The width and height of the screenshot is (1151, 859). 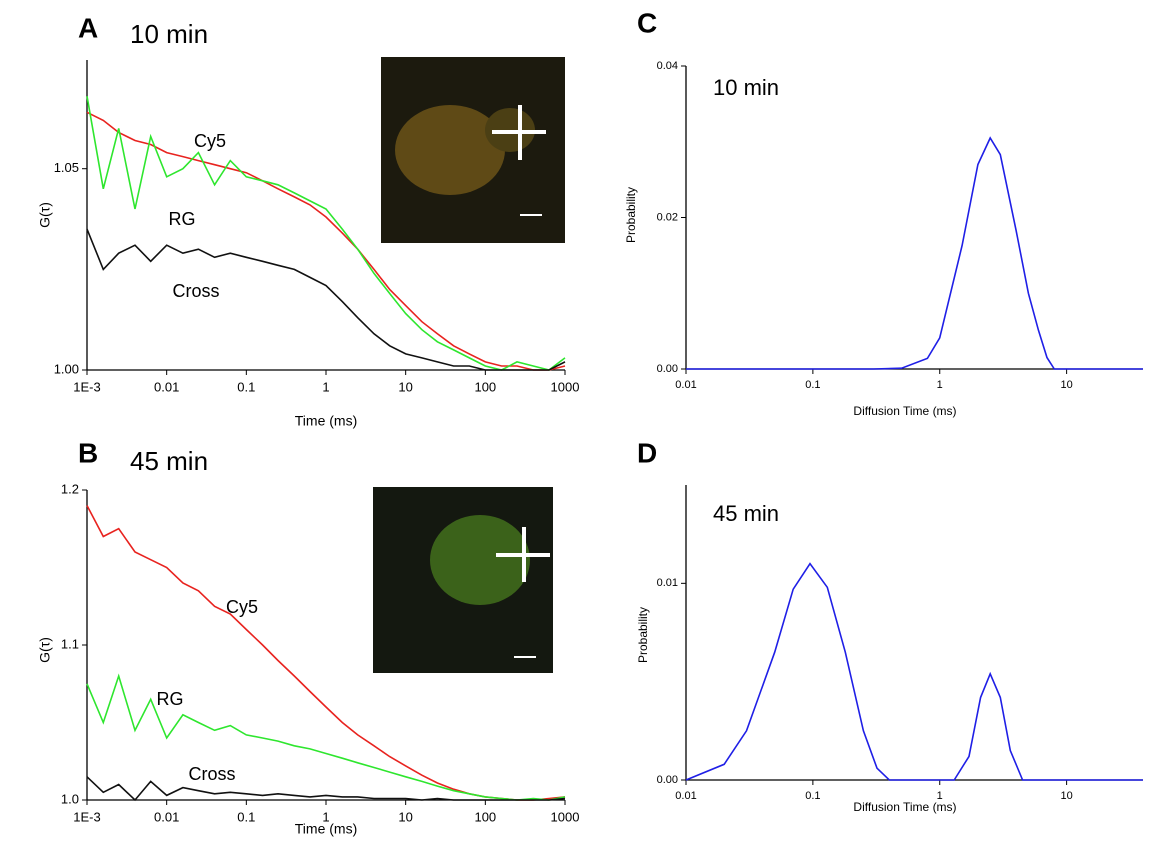 I want to click on y-tick-label: 0.04, so click(x=667, y=66).